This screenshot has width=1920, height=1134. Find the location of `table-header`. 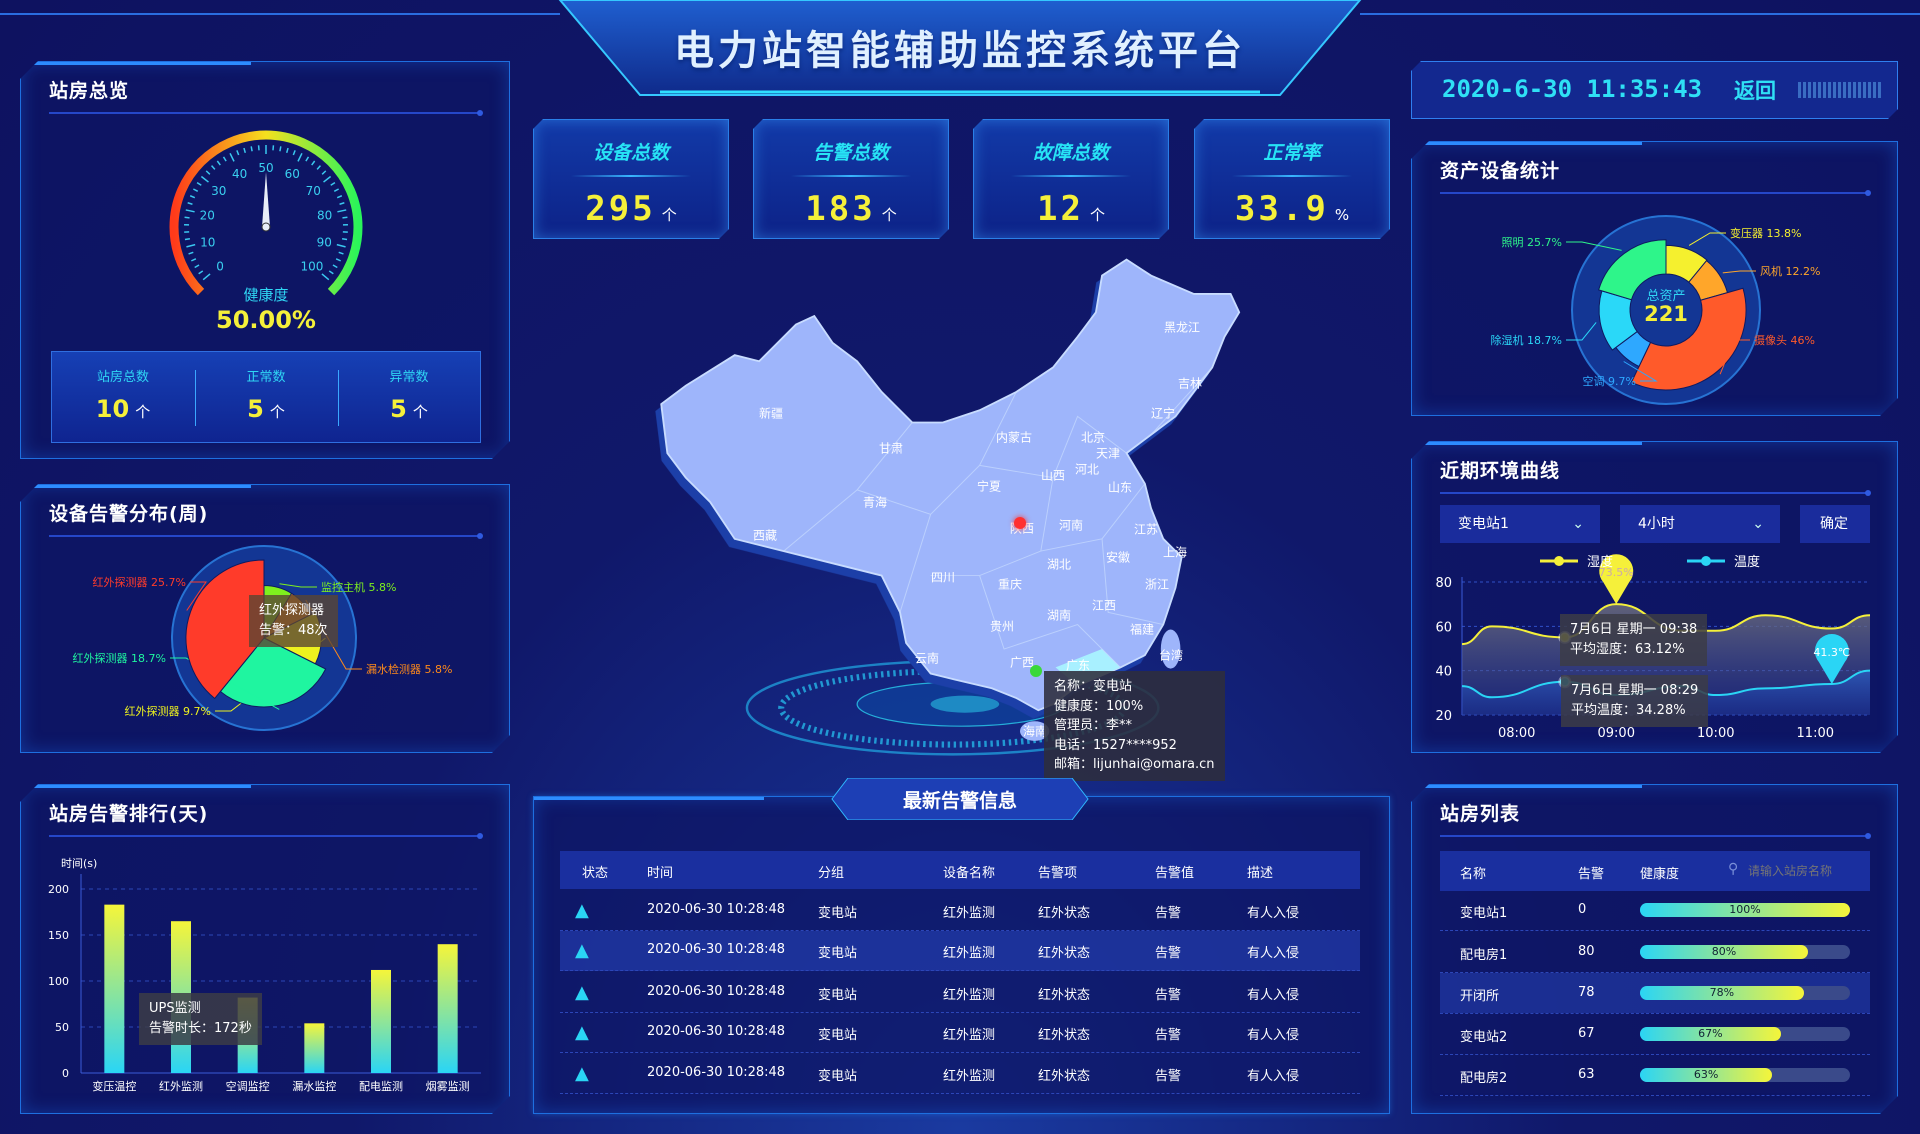

table-header is located at coordinates (960, 870).